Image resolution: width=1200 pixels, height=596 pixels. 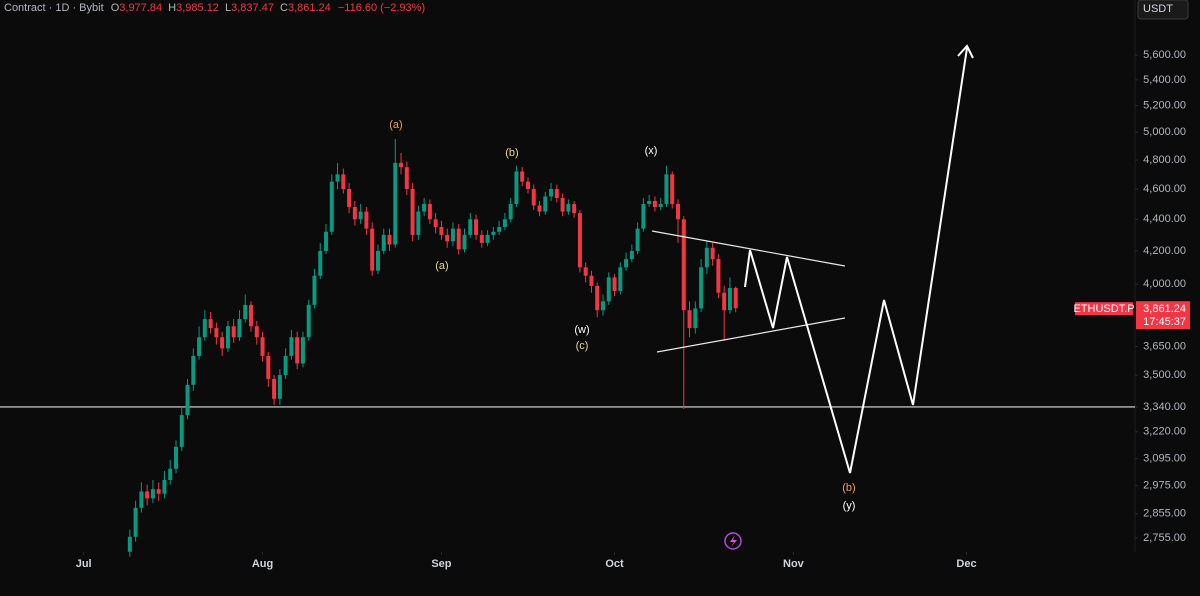 I want to click on x-tick-label: Nov, so click(x=794, y=564).